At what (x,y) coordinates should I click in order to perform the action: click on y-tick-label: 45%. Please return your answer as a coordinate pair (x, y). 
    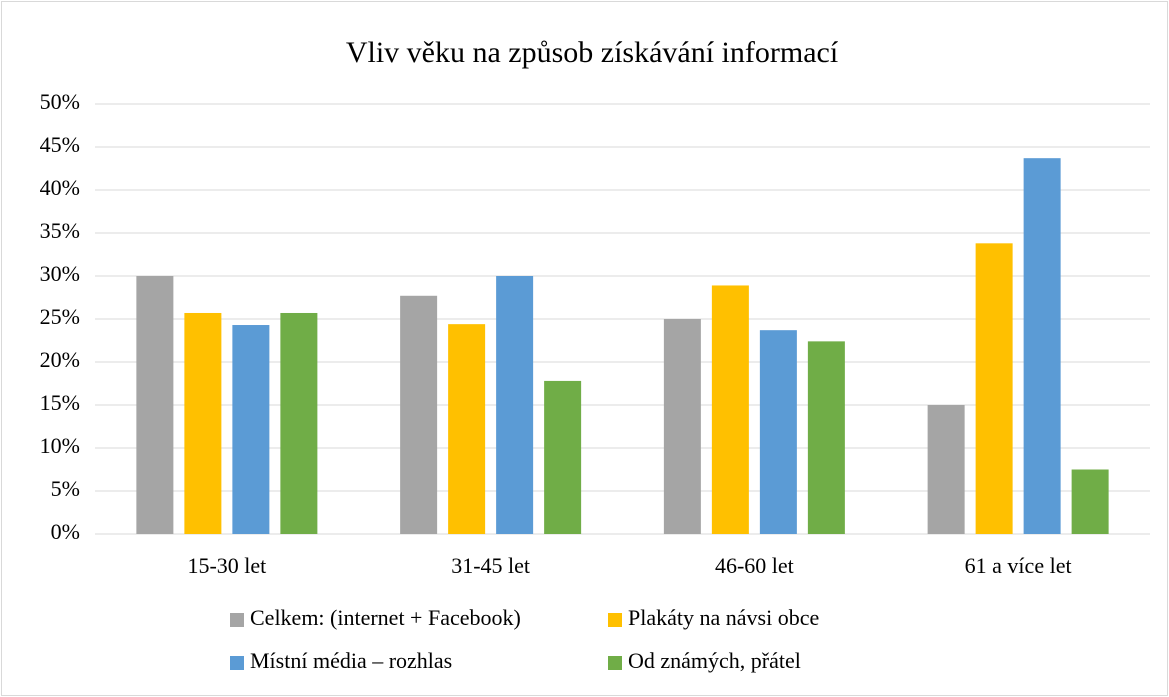
    Looking at the image, I should click on (60, 144).